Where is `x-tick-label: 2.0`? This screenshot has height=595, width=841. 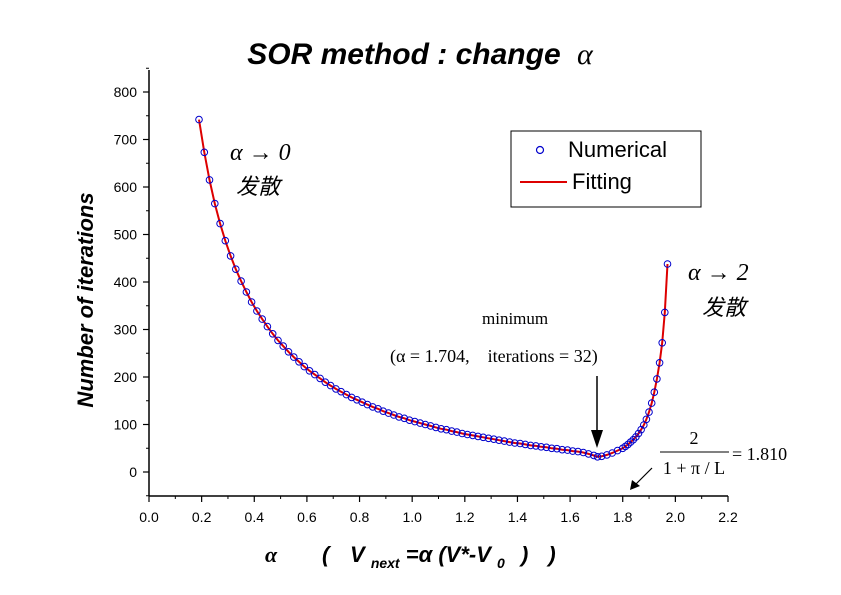
x-tick-label: 2.0 is located at coordinates (676, 517).